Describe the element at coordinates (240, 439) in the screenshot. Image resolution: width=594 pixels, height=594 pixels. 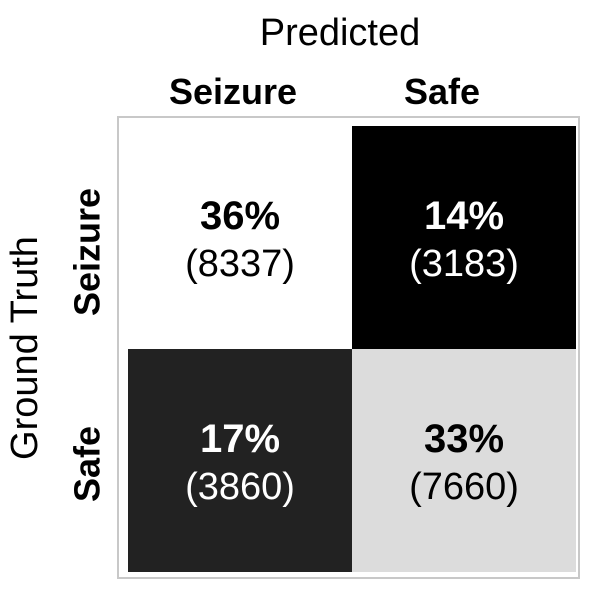
I see `cell-percent: 17%` at that location.